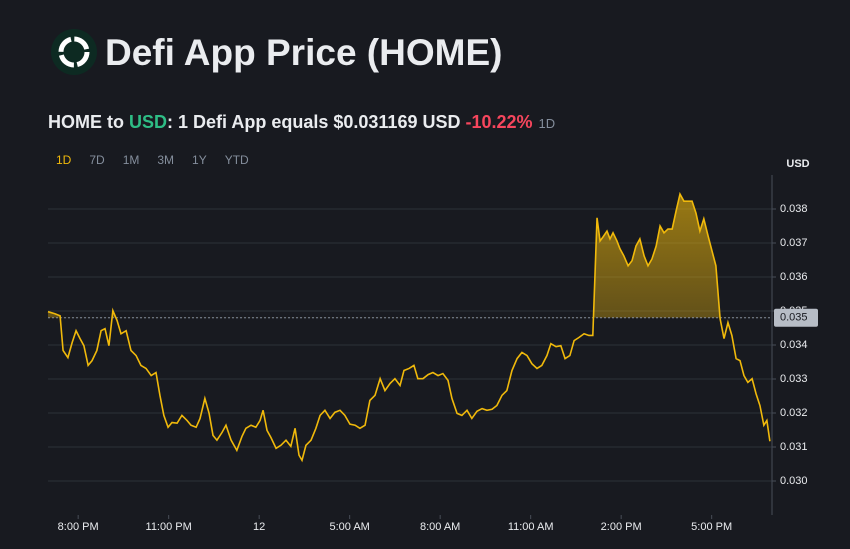 The height and width of the screenshot is (549, 850). Describe the element at coordinates (78, 527) in the screenshot. I see `x-tick-label: 8:00 PM` at that location.